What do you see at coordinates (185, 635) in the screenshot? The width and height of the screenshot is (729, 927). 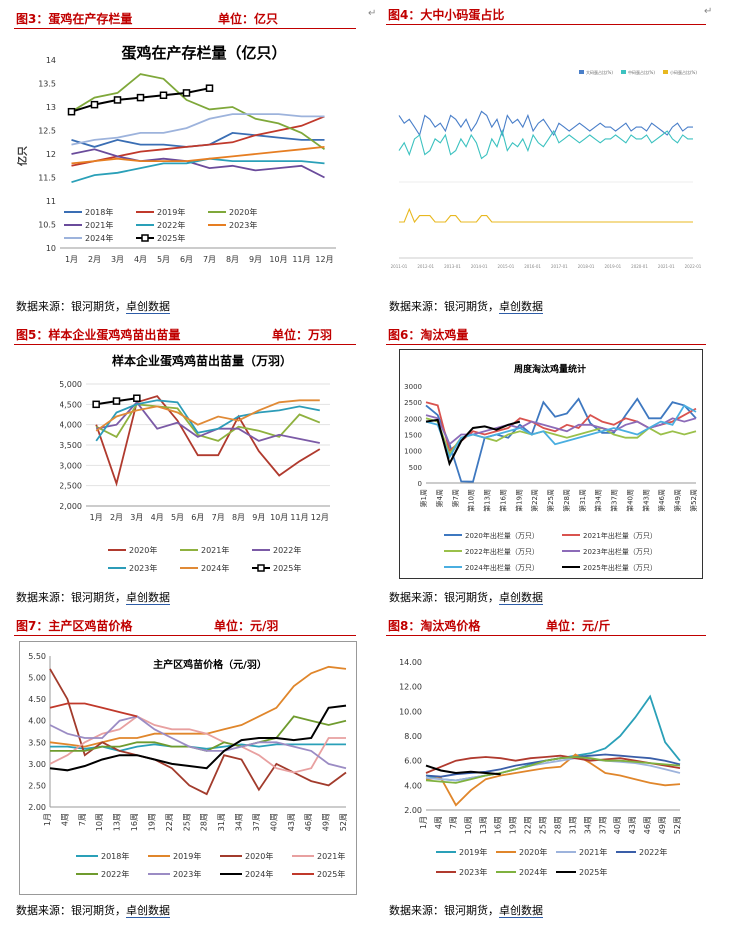 I see `fig7-rule` at bounding box center [185, 635].